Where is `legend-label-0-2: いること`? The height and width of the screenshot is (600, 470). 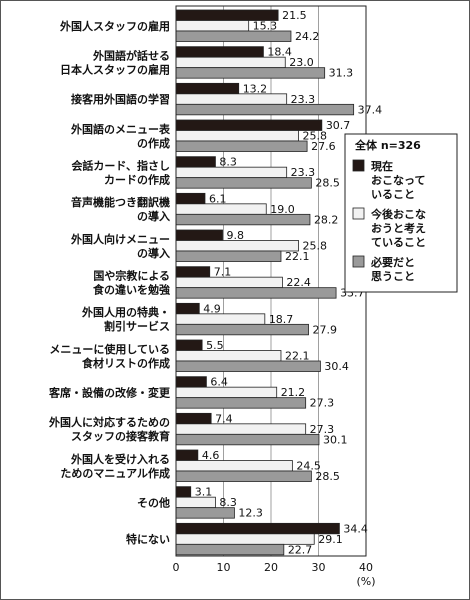 legend-label-0-2: いること is located at coordinates (393, 194).